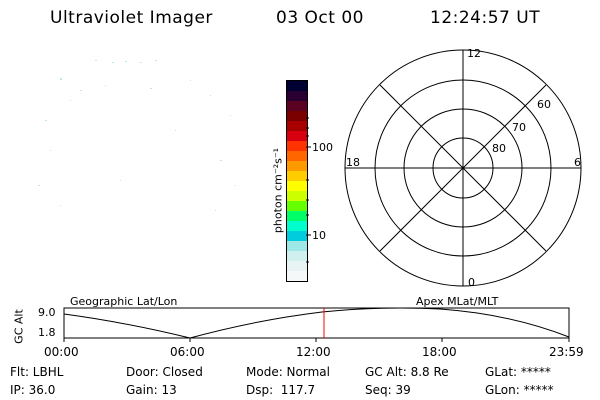 The height and width of the screenshot is (400, 600). I want to click on timeline-xtick-1800: 18:00, so click(439, 352).